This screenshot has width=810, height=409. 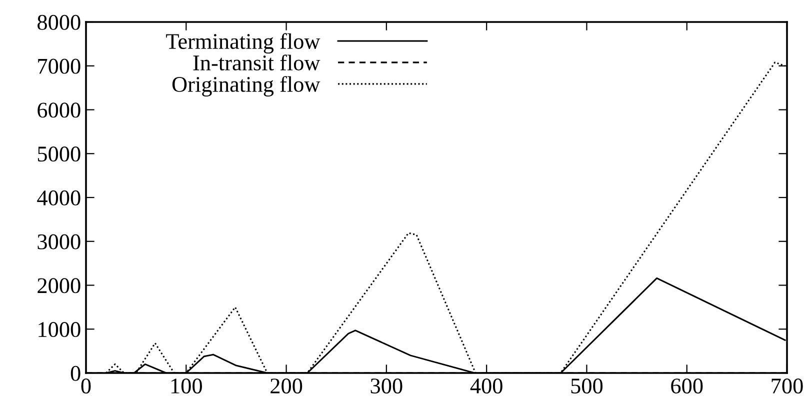 What do you see at coordinates (486, 386) in the screenshot?
I see `x-tick-label: 400` at bounding box center [486, 386].